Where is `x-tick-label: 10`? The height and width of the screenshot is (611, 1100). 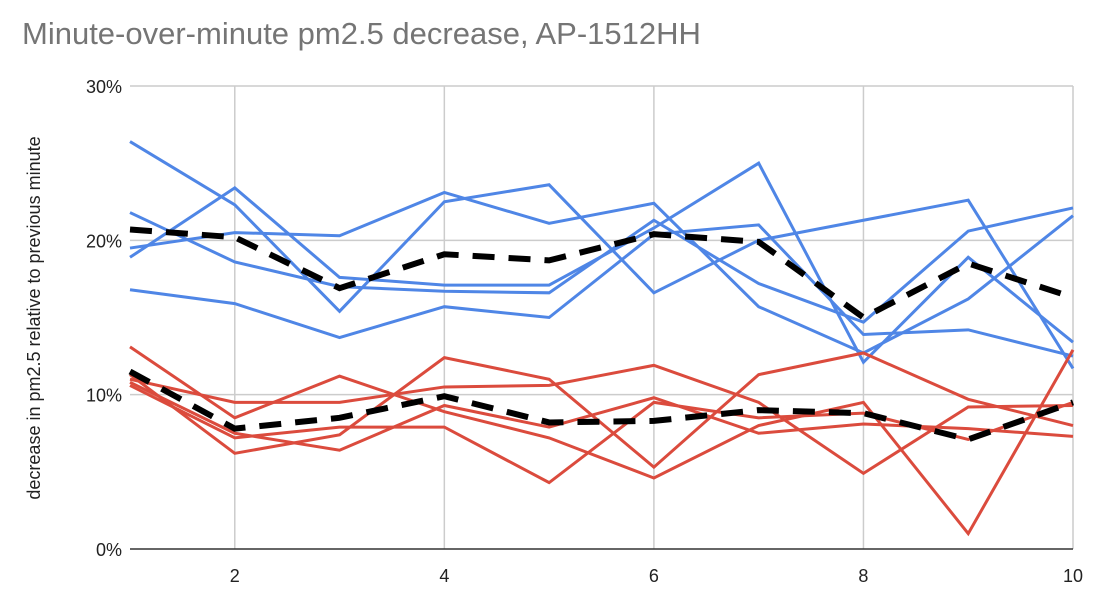
x-tick-label: 10 is located at coordinates (1073, 576).